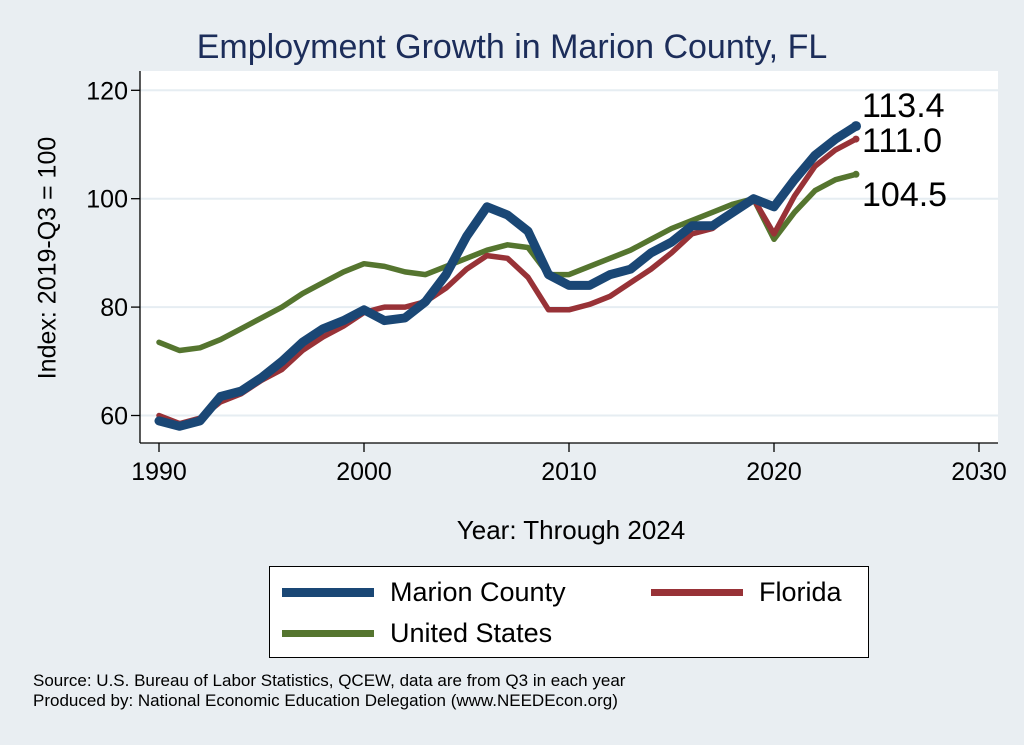 The width and height of the screenshot is (1024, 745). Describe the element at coordinates (856, 139) in the screenshot. I see `end-point-florida` at that location.